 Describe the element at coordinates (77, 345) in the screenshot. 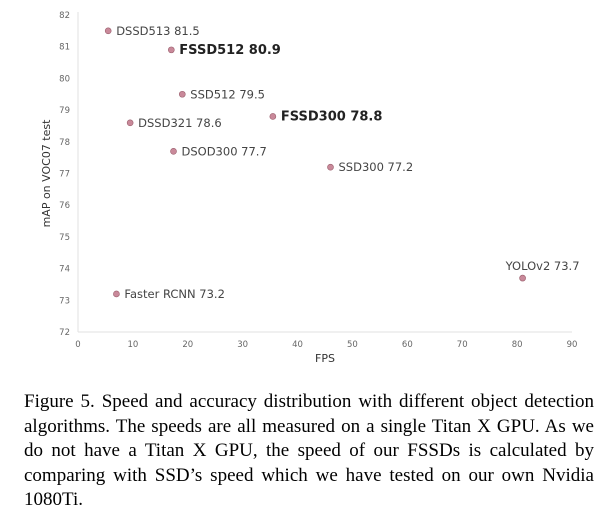

I see `x-tick-label: 0` at that location.